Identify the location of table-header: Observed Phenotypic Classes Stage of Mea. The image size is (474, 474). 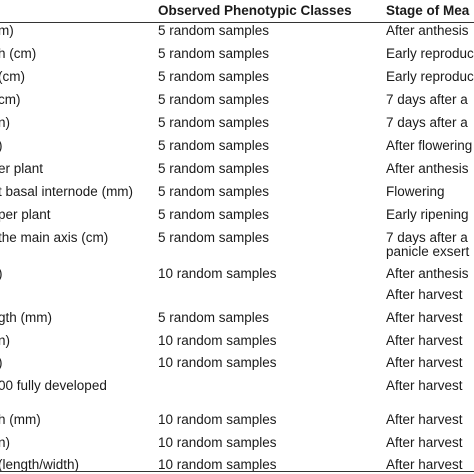
(237, 11).